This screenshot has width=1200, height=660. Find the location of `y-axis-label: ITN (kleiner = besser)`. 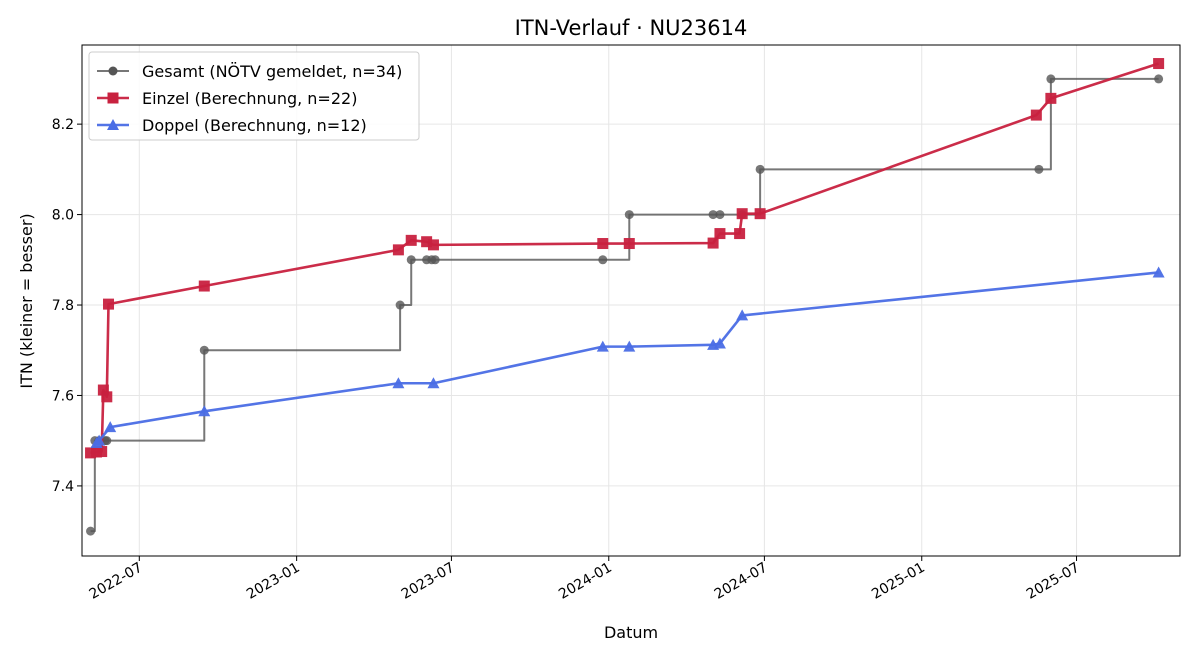

y-axis-label: ITN (kleiner = besser) is located at coordinates (26, 300).